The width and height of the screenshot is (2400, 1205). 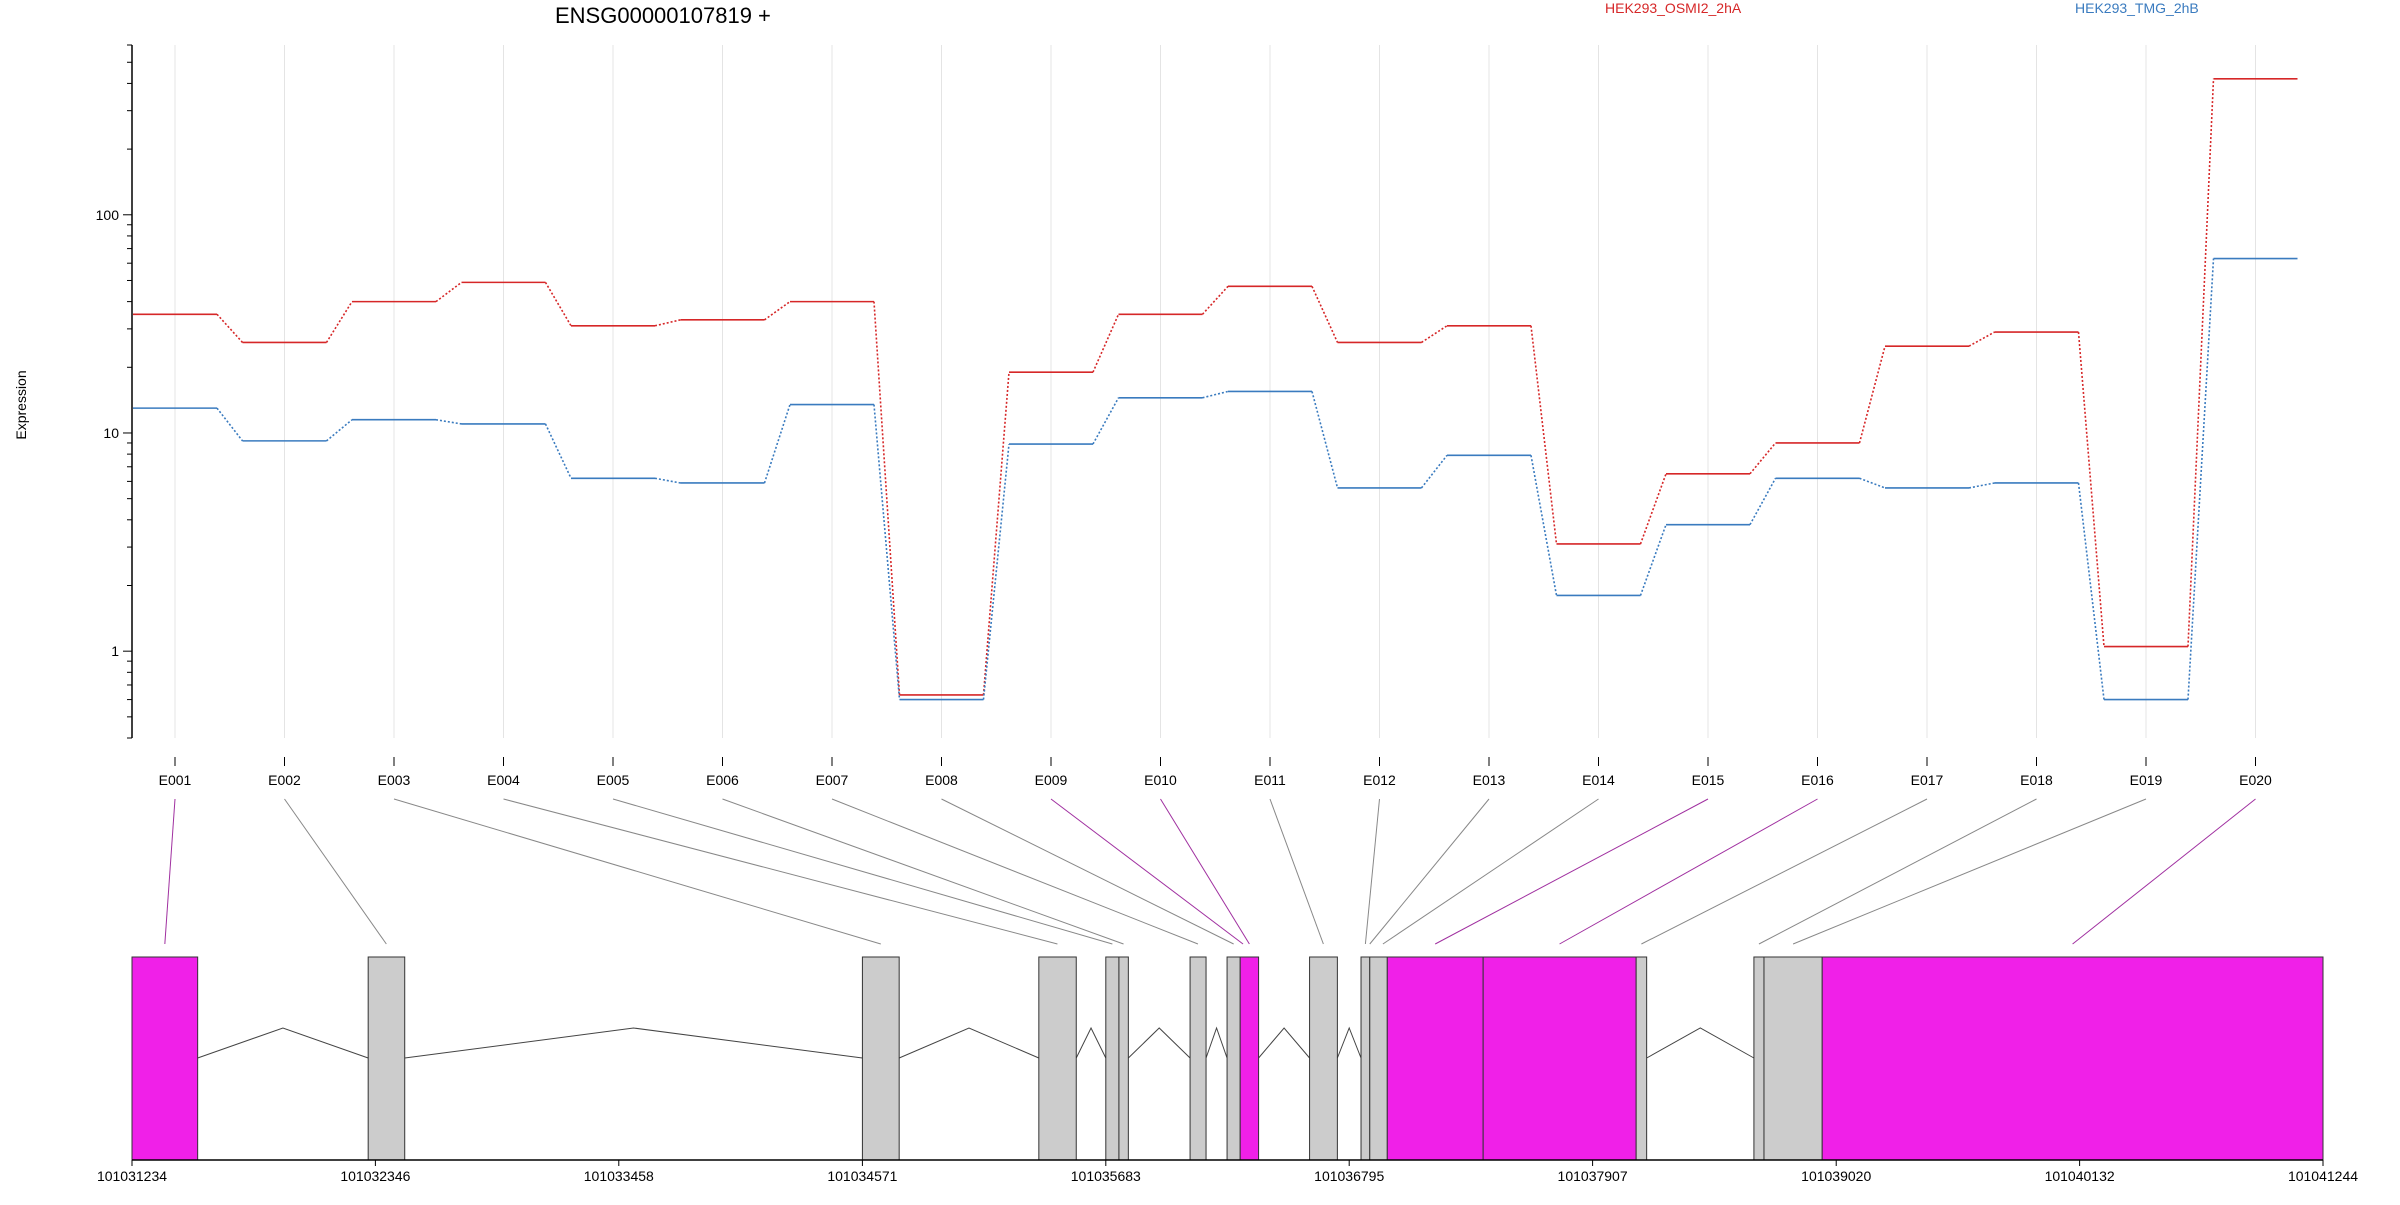 I want to click on x-tick-label: E004, so click(x=503, y=780).